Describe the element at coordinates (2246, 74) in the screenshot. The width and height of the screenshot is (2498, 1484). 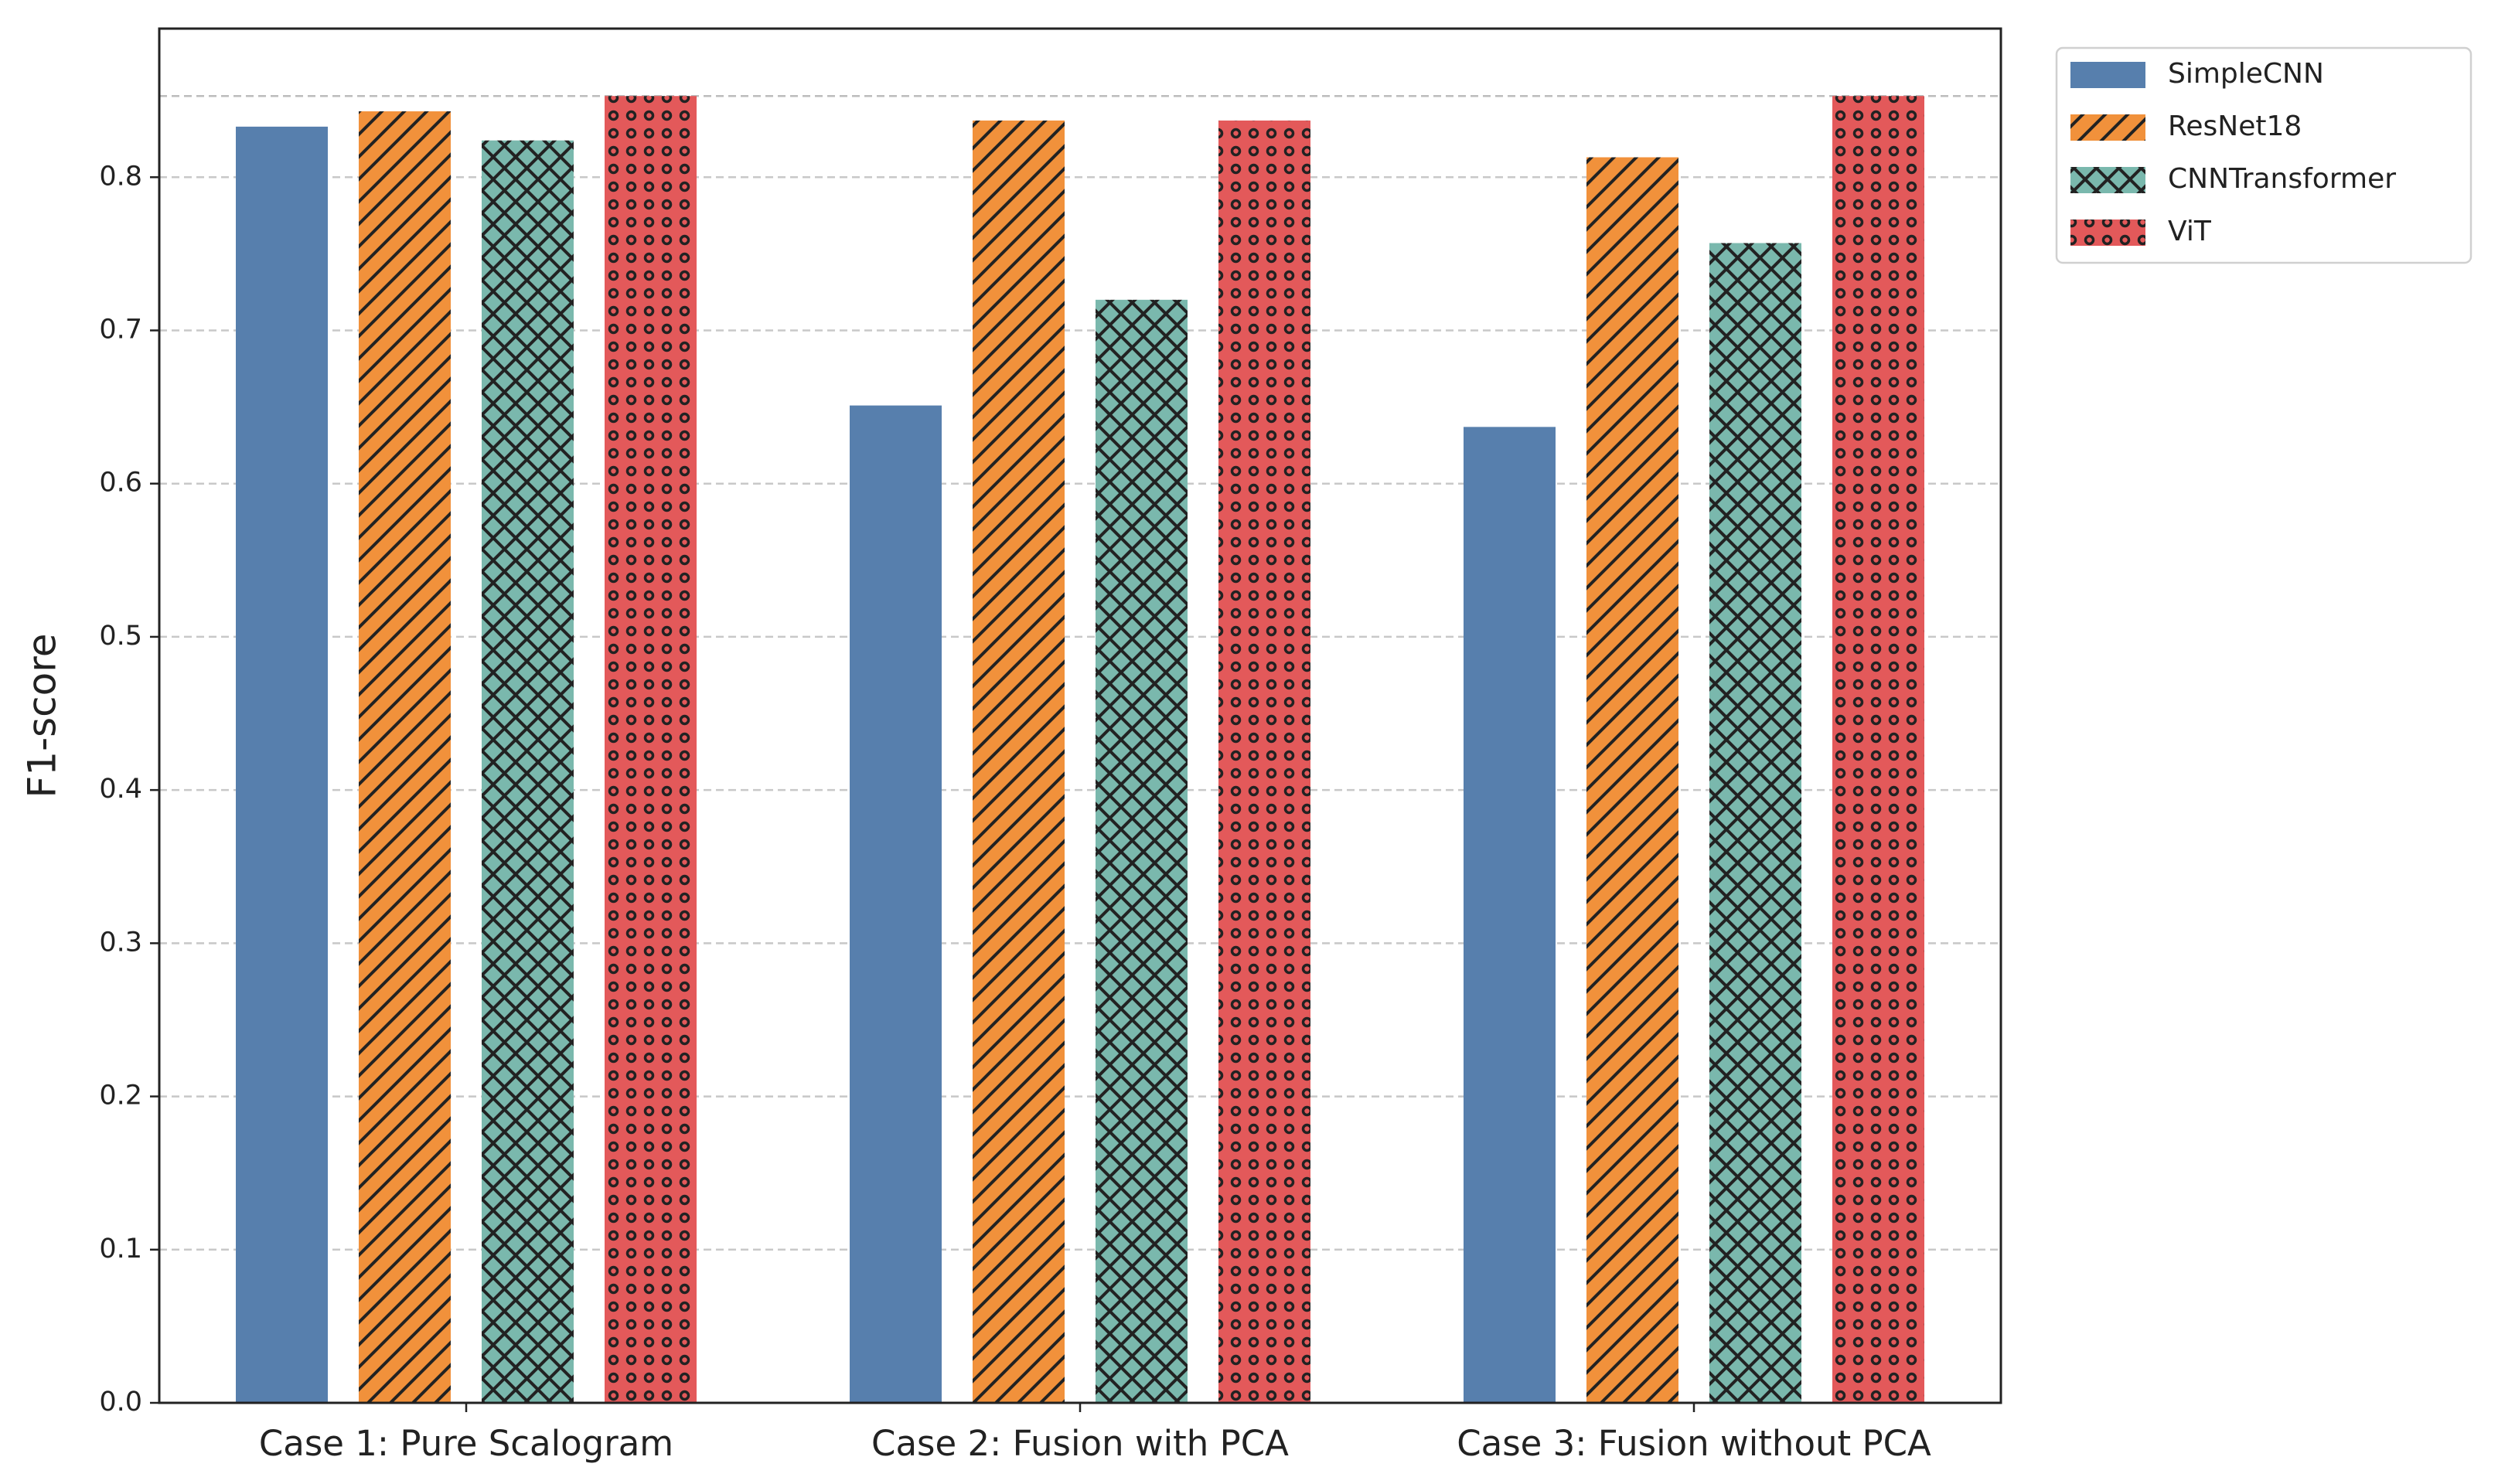
I see `legend-label: SimpleCNN` at that location.